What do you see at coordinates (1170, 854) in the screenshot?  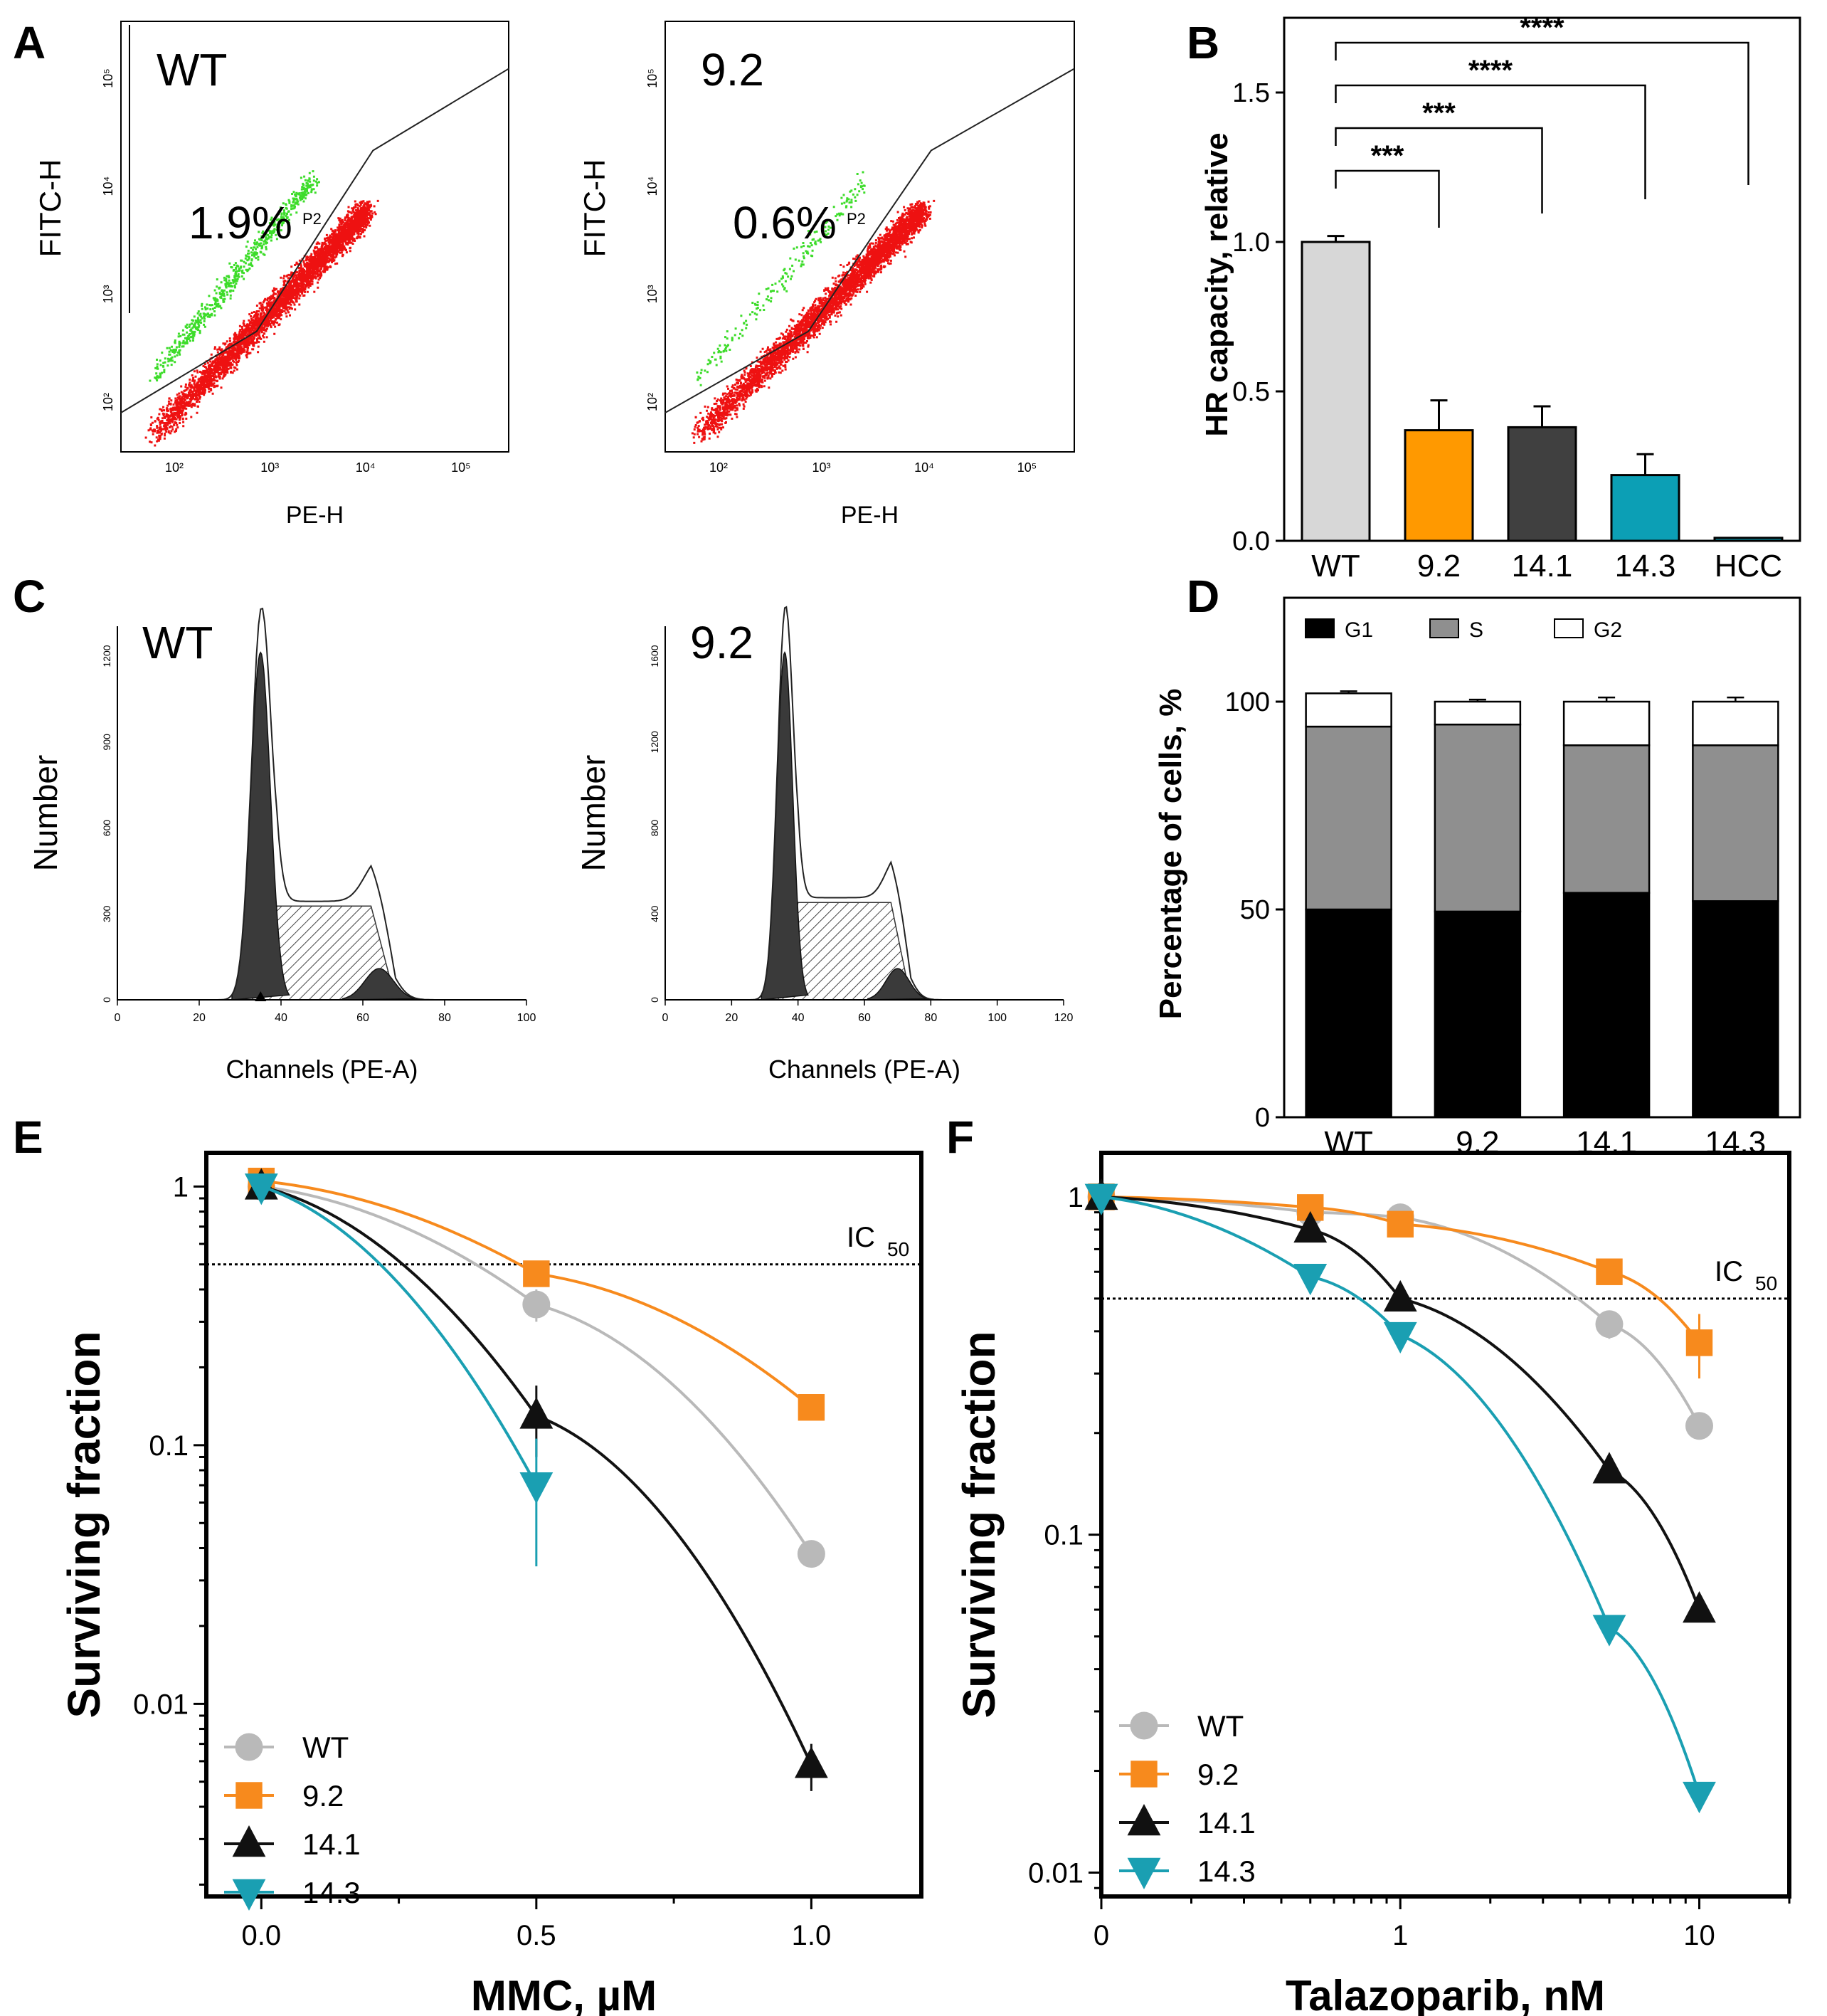 I see `y-axis-label: Percentage of cells, %` at bounding box center [1170, 854].